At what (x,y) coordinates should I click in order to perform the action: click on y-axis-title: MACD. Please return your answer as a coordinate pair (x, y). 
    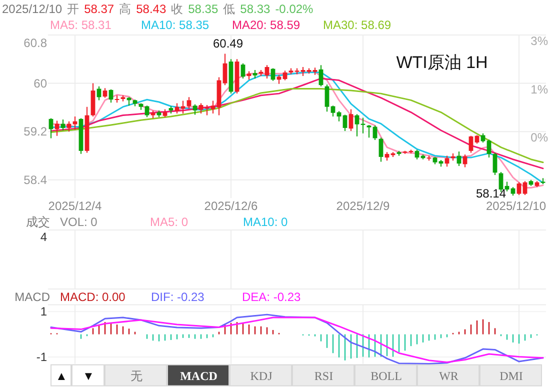
    Looking at the image, I should click on (32, 297).